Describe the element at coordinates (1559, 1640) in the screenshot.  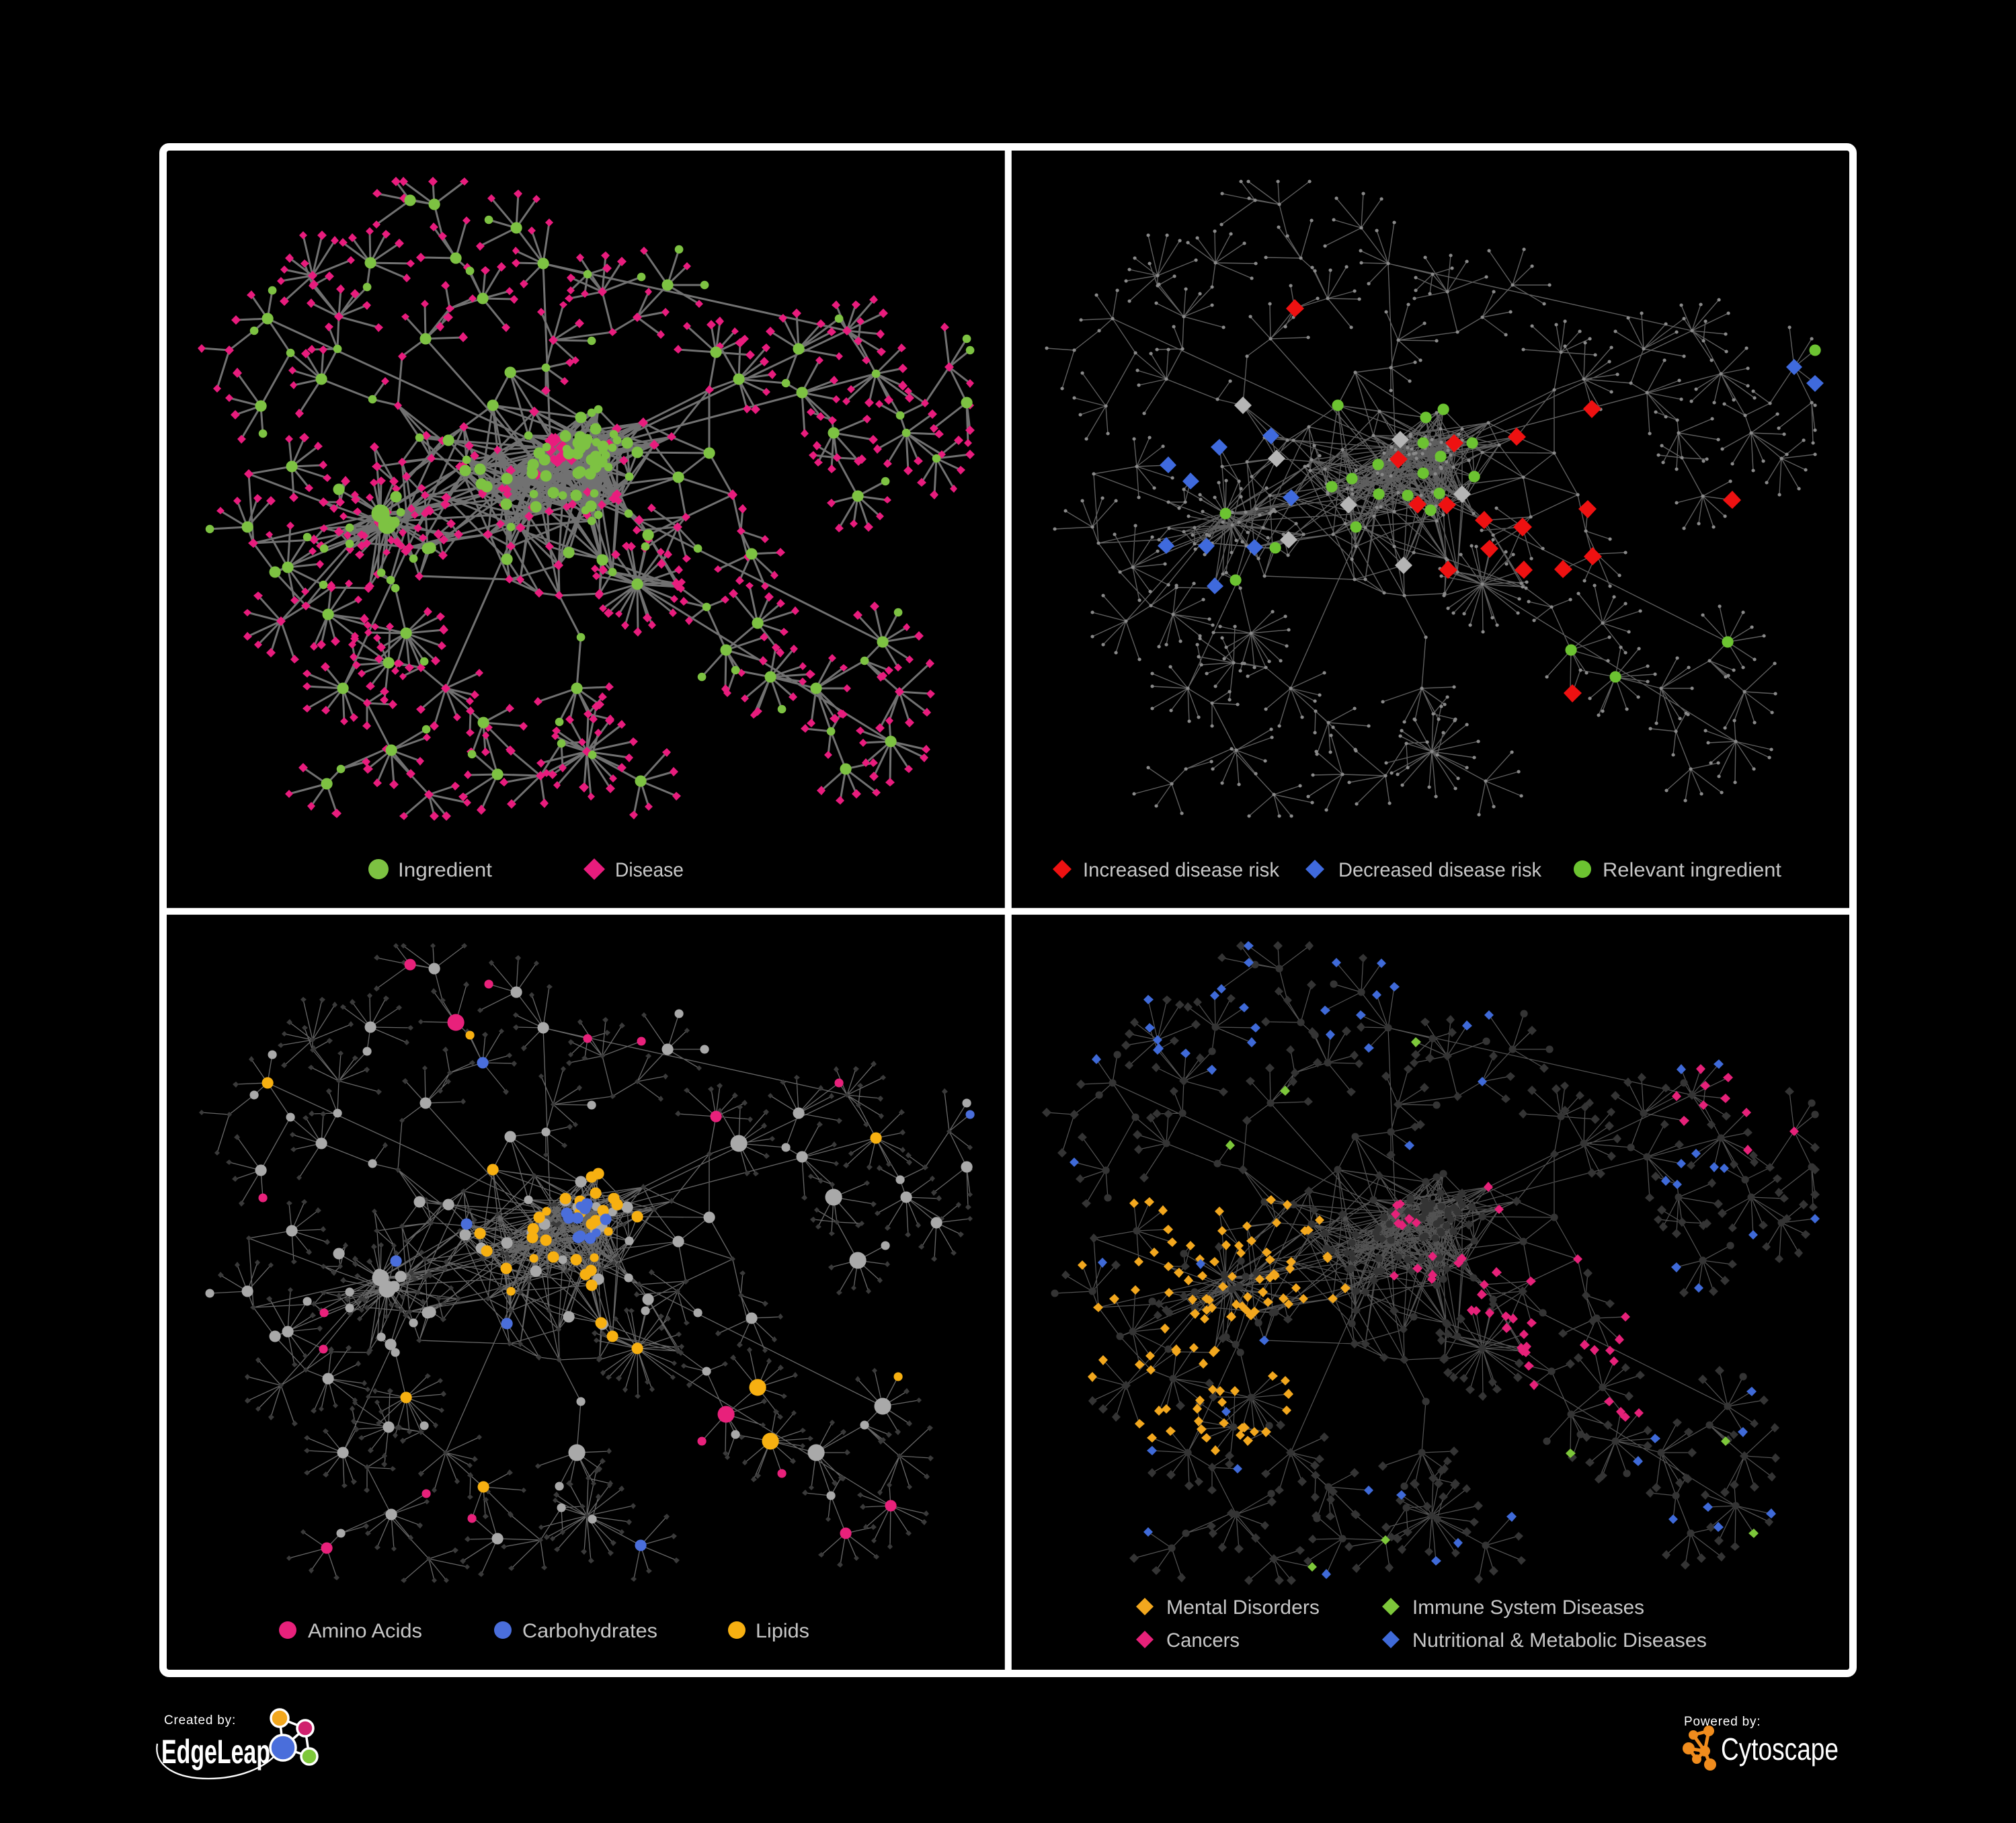
I see `svg-text:Nutritional & Metabolic Diseas: Nutritional & Metabolic Diseases` at that location.